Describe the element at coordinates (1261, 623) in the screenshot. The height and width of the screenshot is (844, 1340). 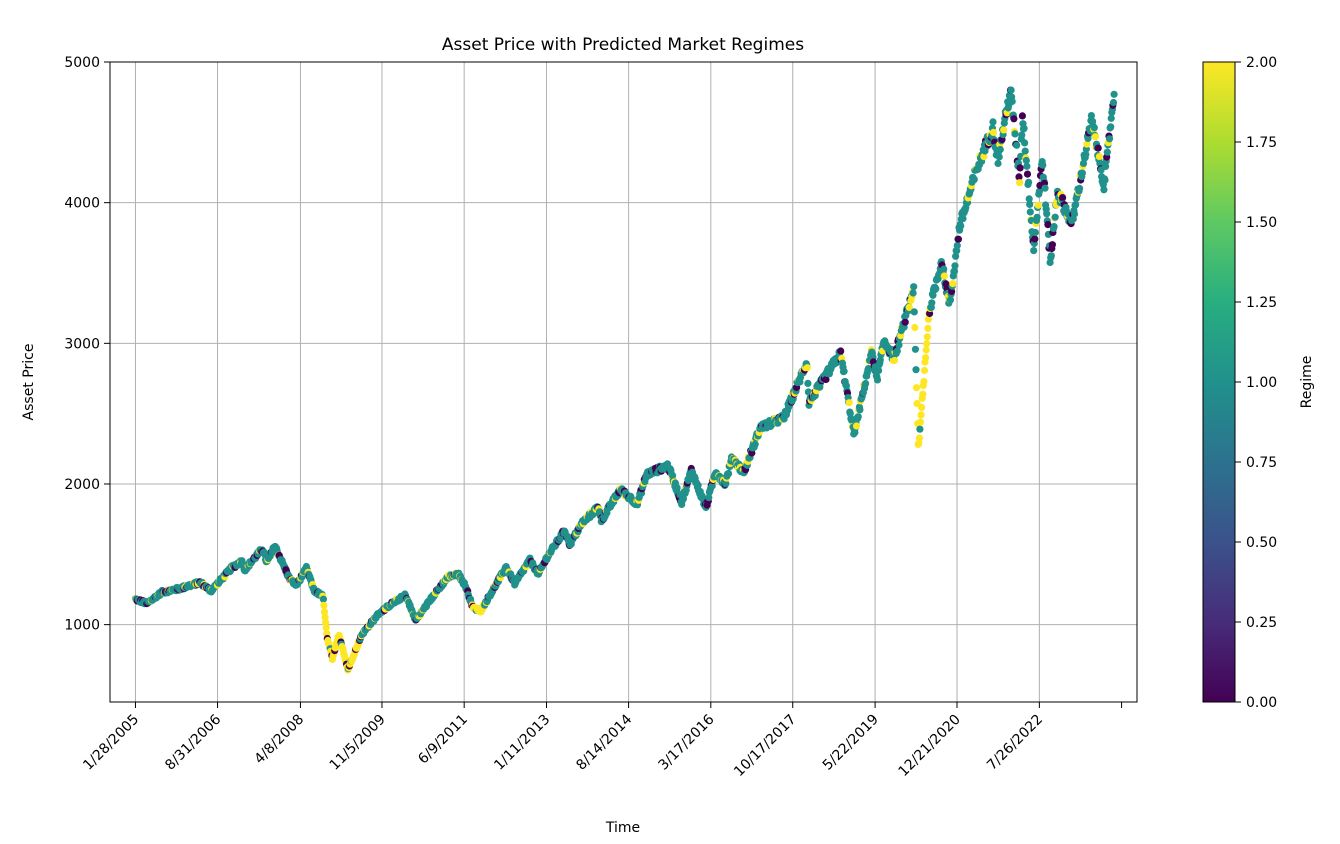
I see `colorbar-tick-label: 0.25` at that location.